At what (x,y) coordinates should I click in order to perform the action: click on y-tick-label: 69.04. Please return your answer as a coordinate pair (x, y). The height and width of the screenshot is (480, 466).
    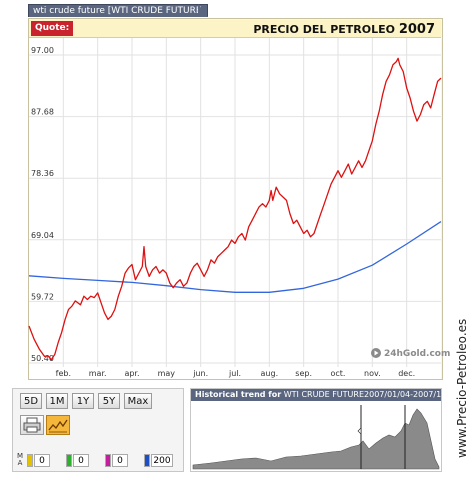
    Looking at the image, I should click on (42, 235).